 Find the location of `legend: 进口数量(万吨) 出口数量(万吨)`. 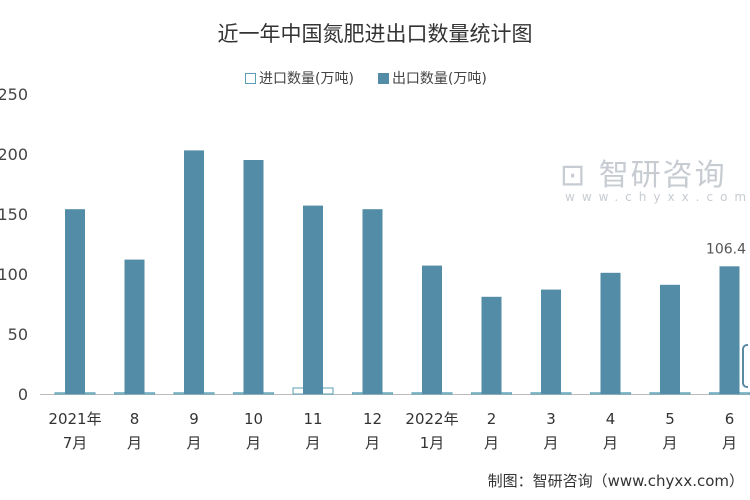

legend: 进口数量(万吨) 出口数量(万吨) is located at coordinates (366, 78).